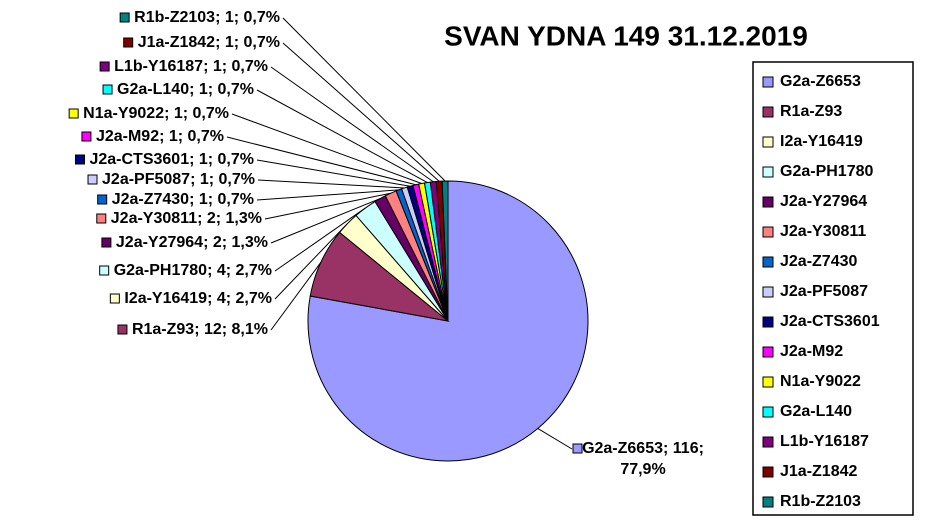  What do you see at coordinates (193, 270) in the screenshot?
I see `slice-label: G2a-PH1780; 4; 2,7%` at bounding box center [193, 270].